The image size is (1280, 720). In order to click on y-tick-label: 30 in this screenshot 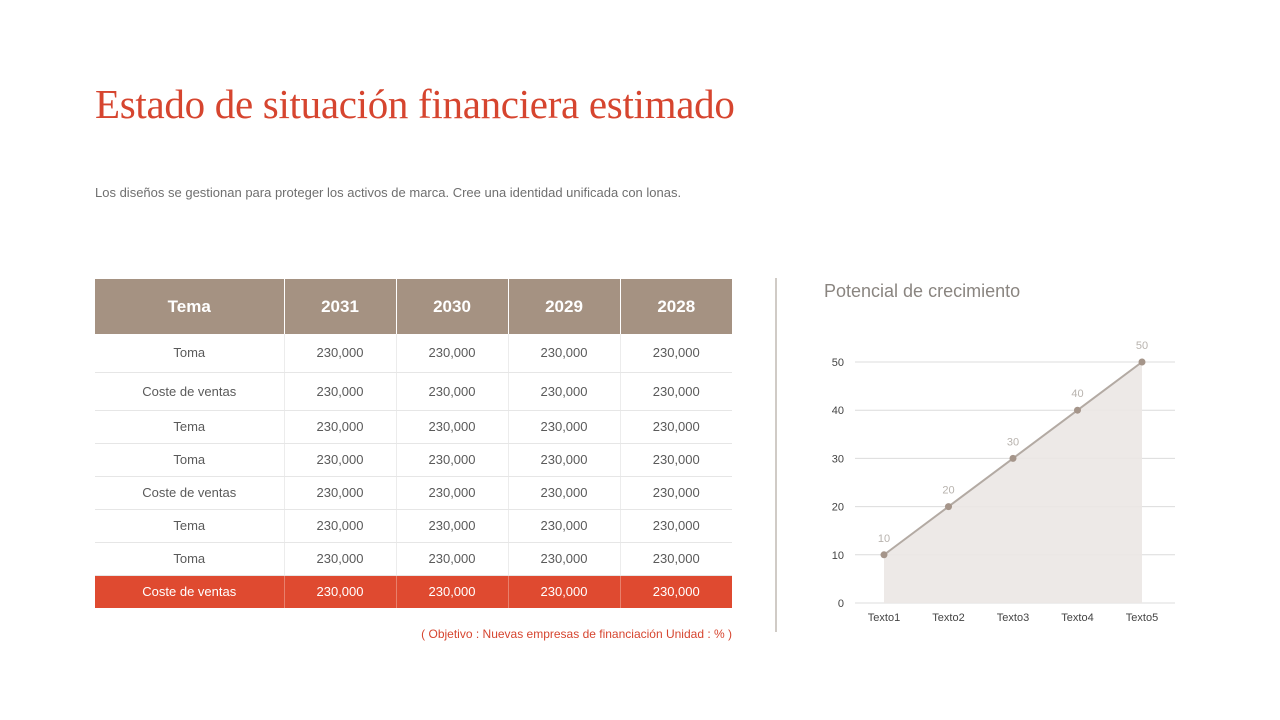, I will do `click(838, 459)`.